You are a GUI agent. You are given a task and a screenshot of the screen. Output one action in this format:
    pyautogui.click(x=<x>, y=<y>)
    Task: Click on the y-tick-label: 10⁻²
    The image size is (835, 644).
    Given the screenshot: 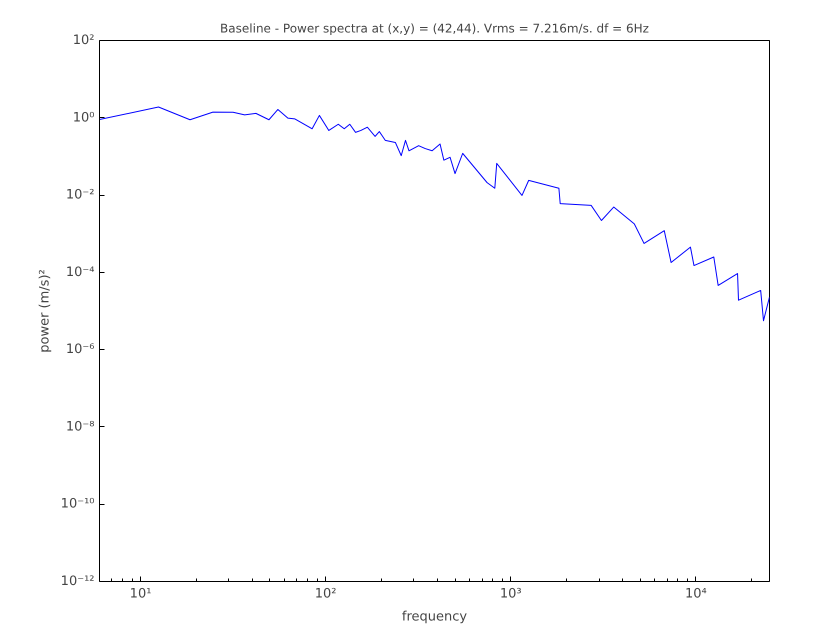 What is the action you would take?
    pyautogui.click(x=80, y=195)
    